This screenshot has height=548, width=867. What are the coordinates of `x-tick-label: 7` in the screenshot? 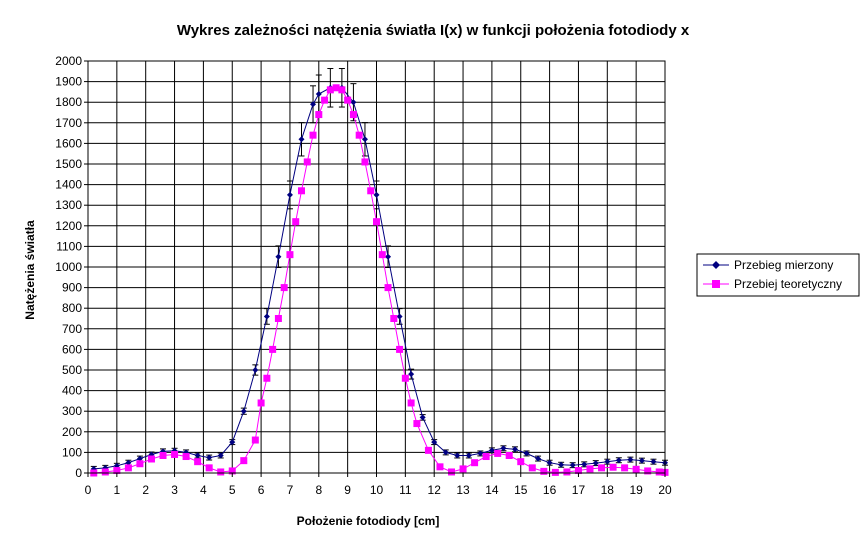 It's located at (290, 490).